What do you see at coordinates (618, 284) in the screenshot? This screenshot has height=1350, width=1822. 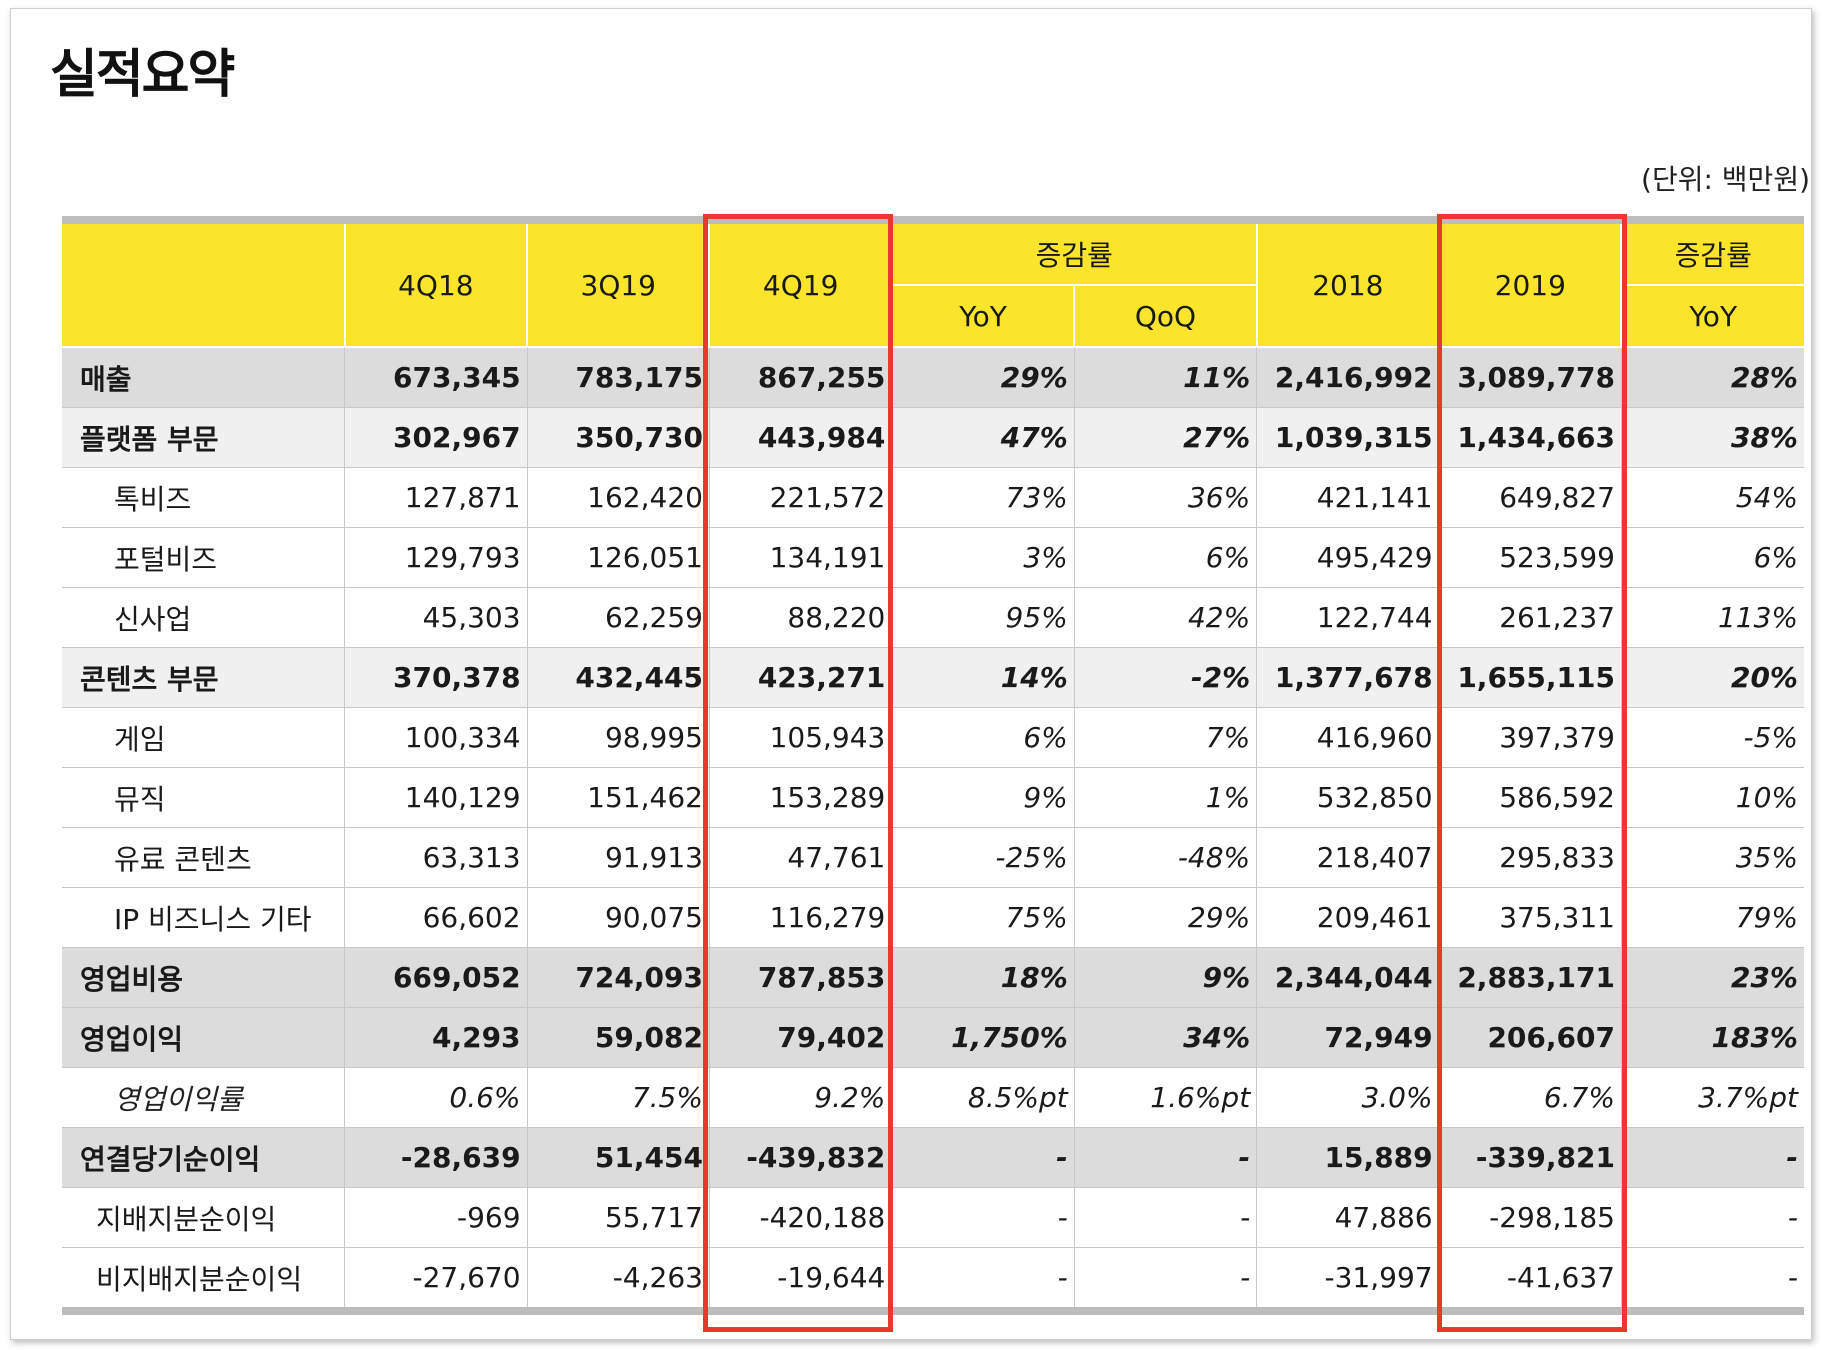 I see `header-3q19: 3Q19` at bounding box center [618, 284].